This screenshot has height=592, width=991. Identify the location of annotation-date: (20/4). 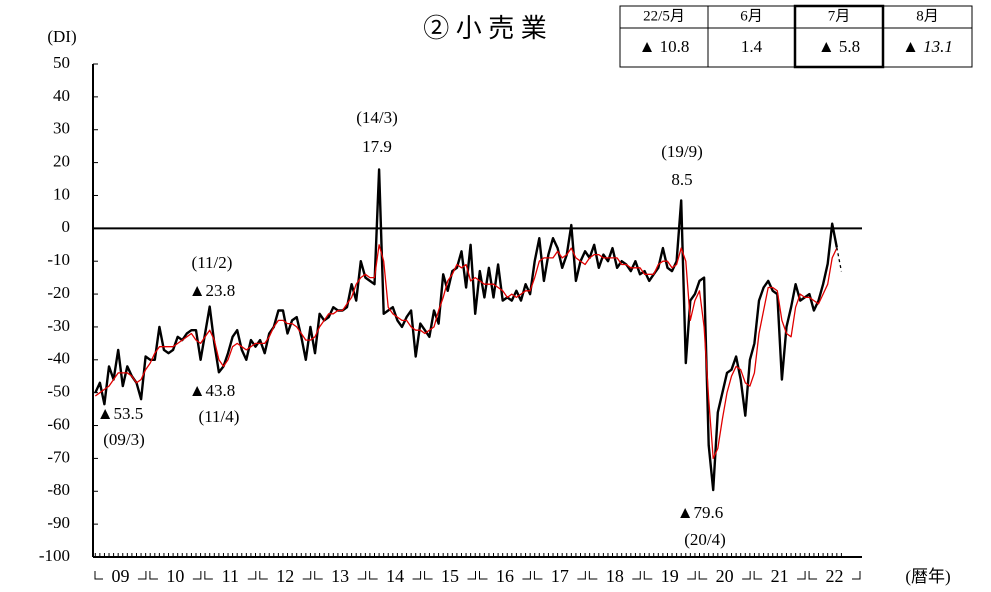
(705, 539).